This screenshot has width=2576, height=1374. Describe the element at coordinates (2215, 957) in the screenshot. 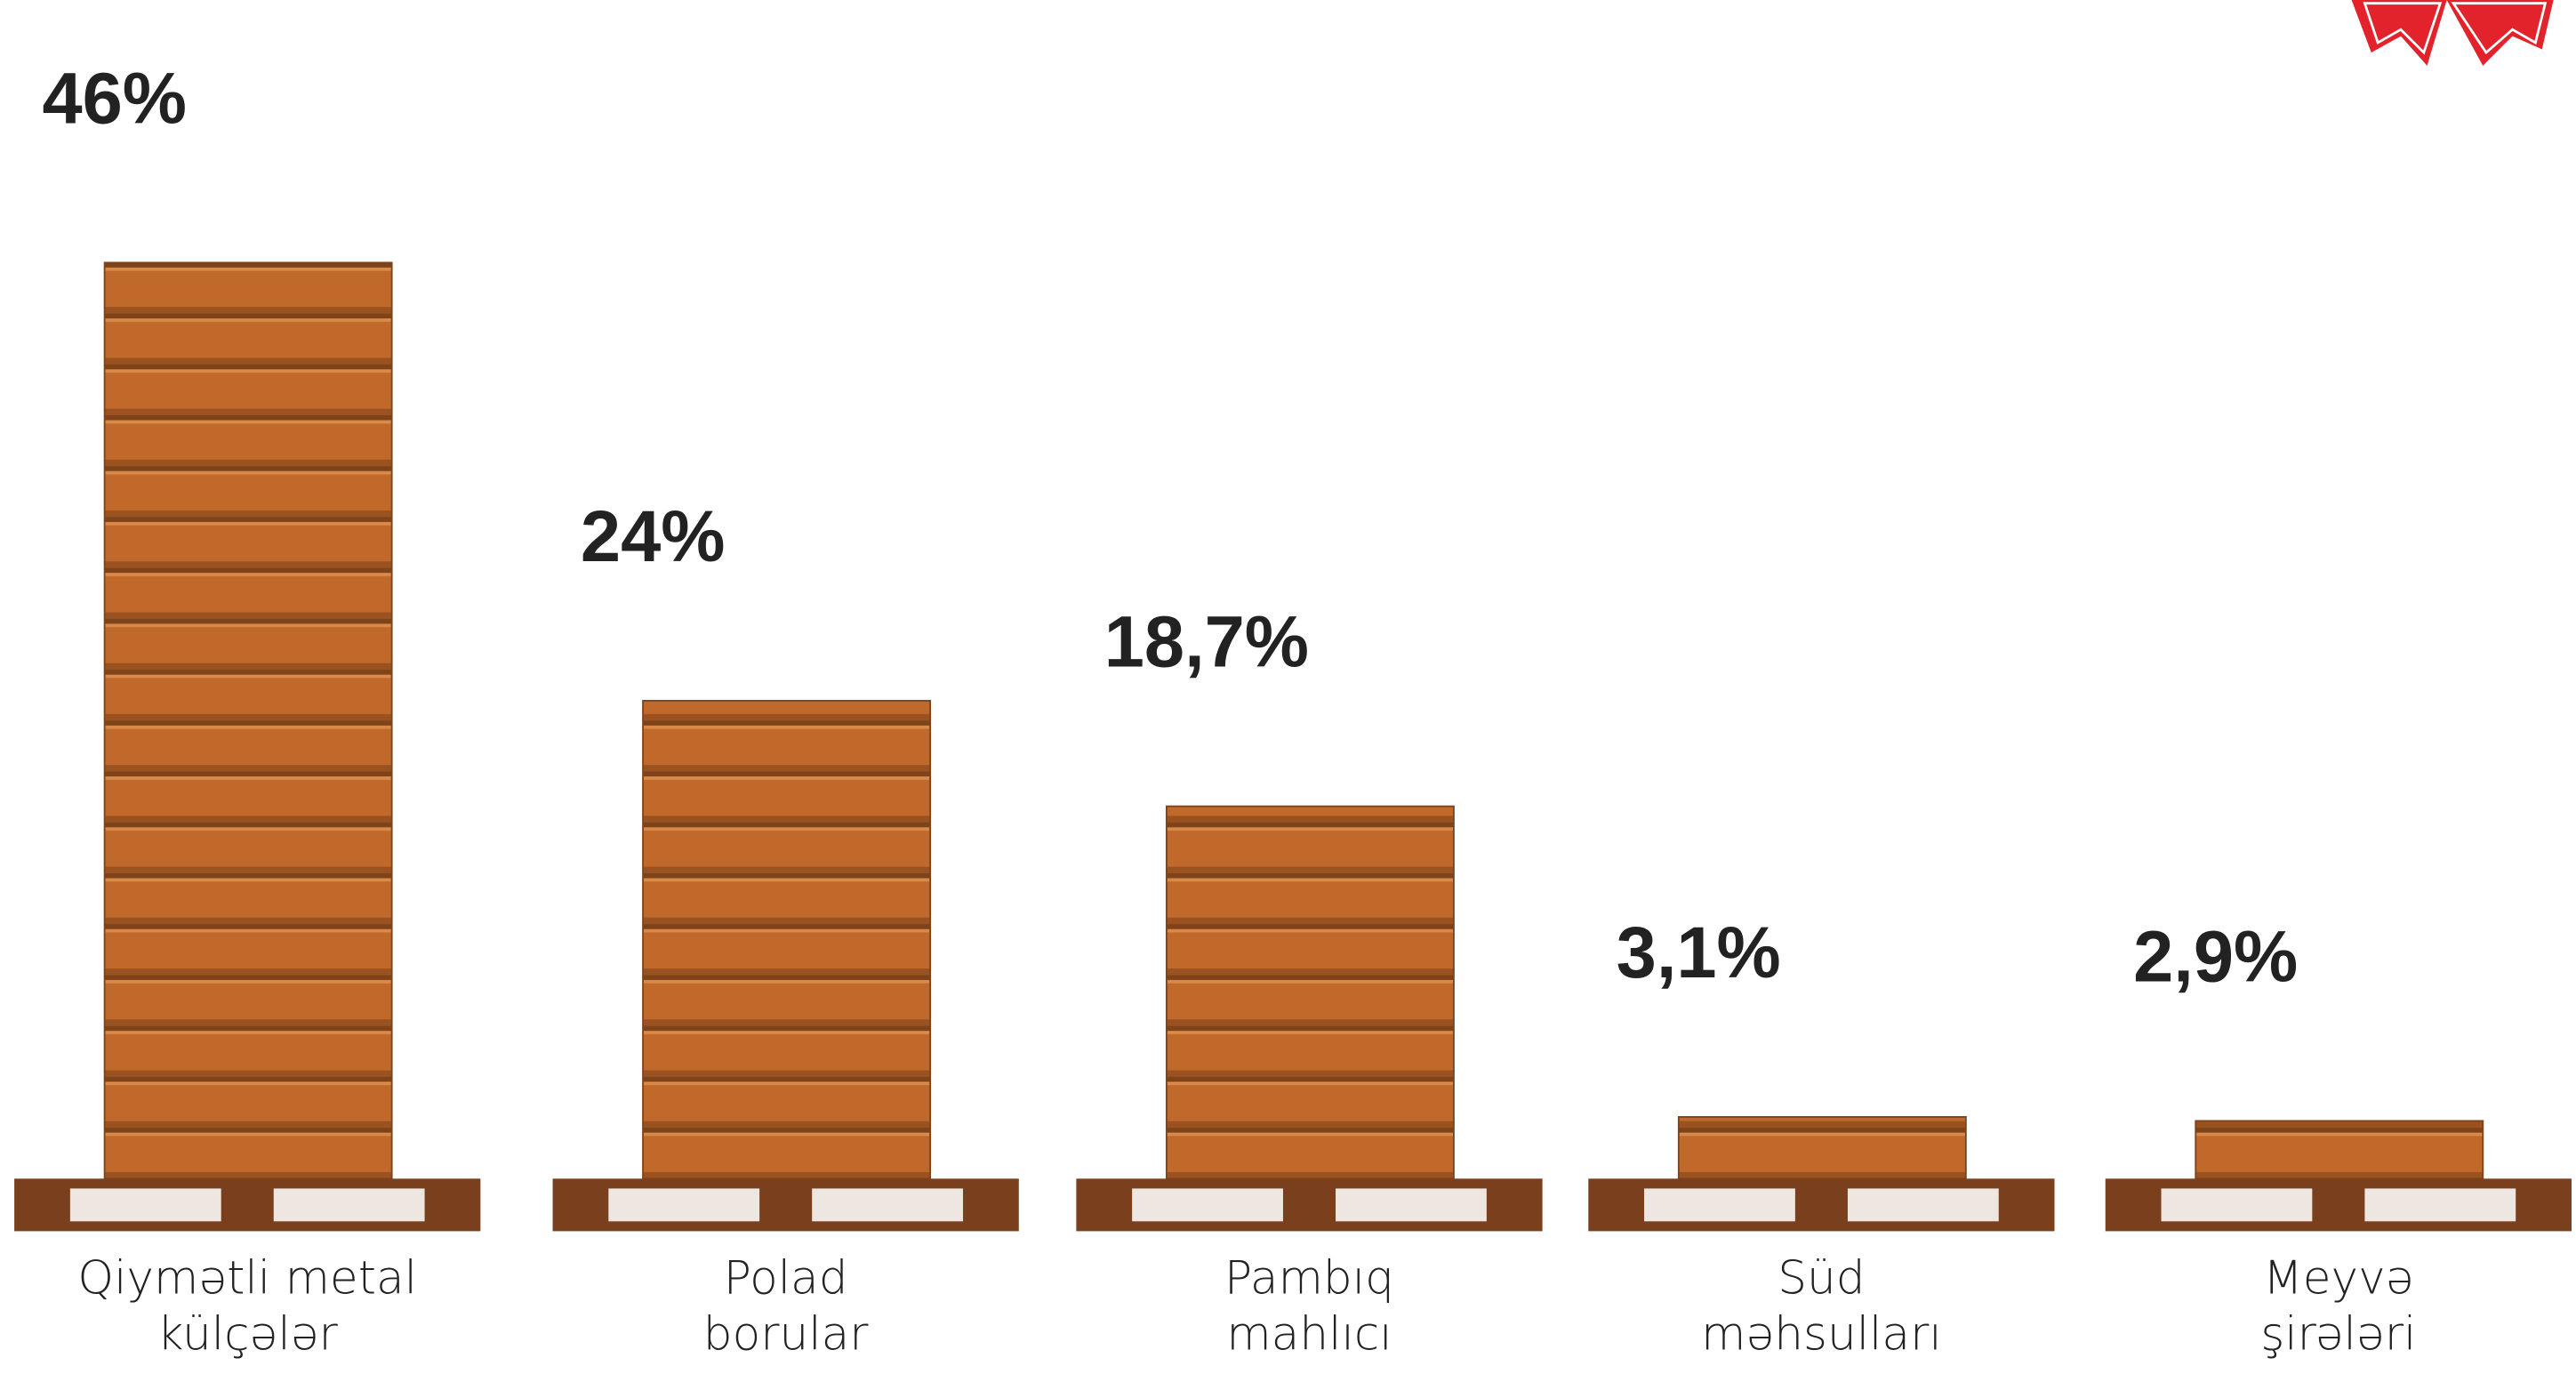

I see `value-label: 2,9%` at that location.